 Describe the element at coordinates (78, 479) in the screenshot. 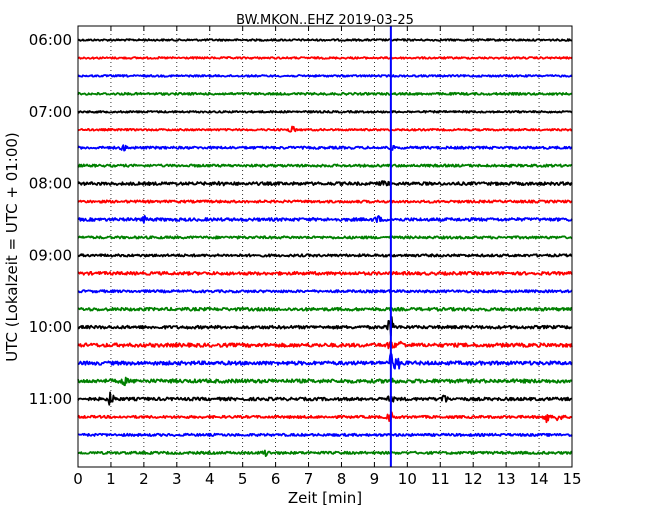

I see `x-tick-label: 0` at that location.